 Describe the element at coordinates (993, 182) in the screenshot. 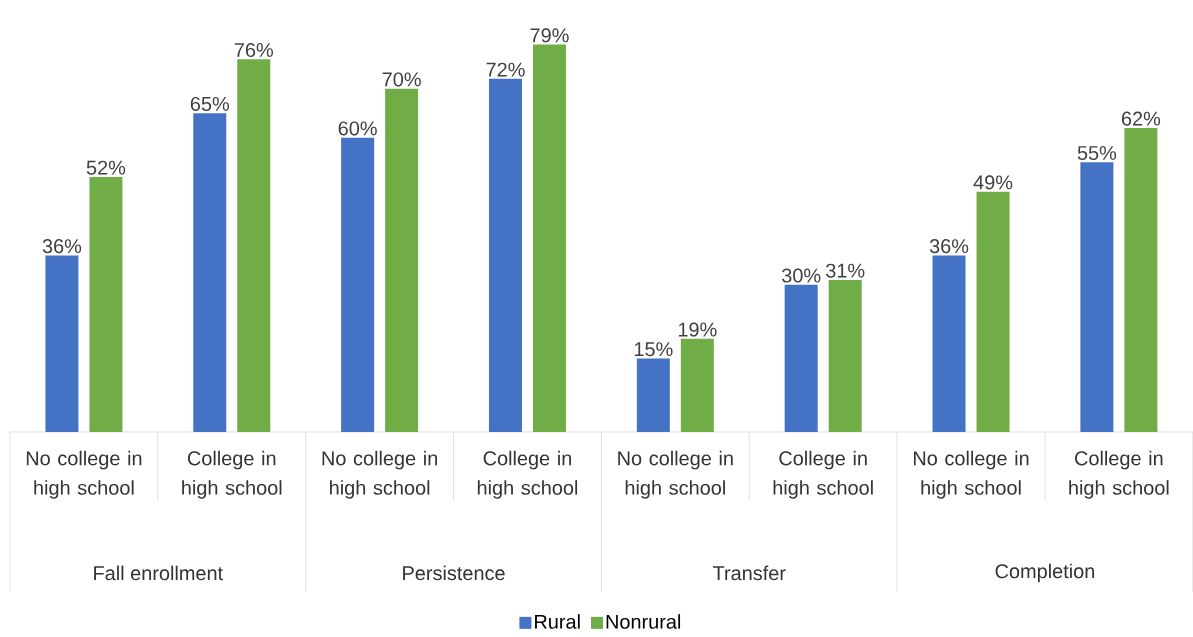

I see `data-label: 49%` at that location.